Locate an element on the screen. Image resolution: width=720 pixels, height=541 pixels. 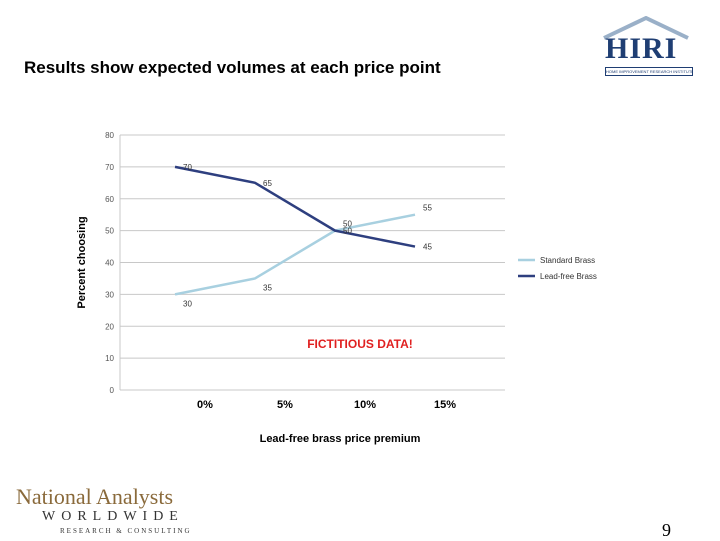
y-tick-label: 20 is located at coordinates (109, 326).